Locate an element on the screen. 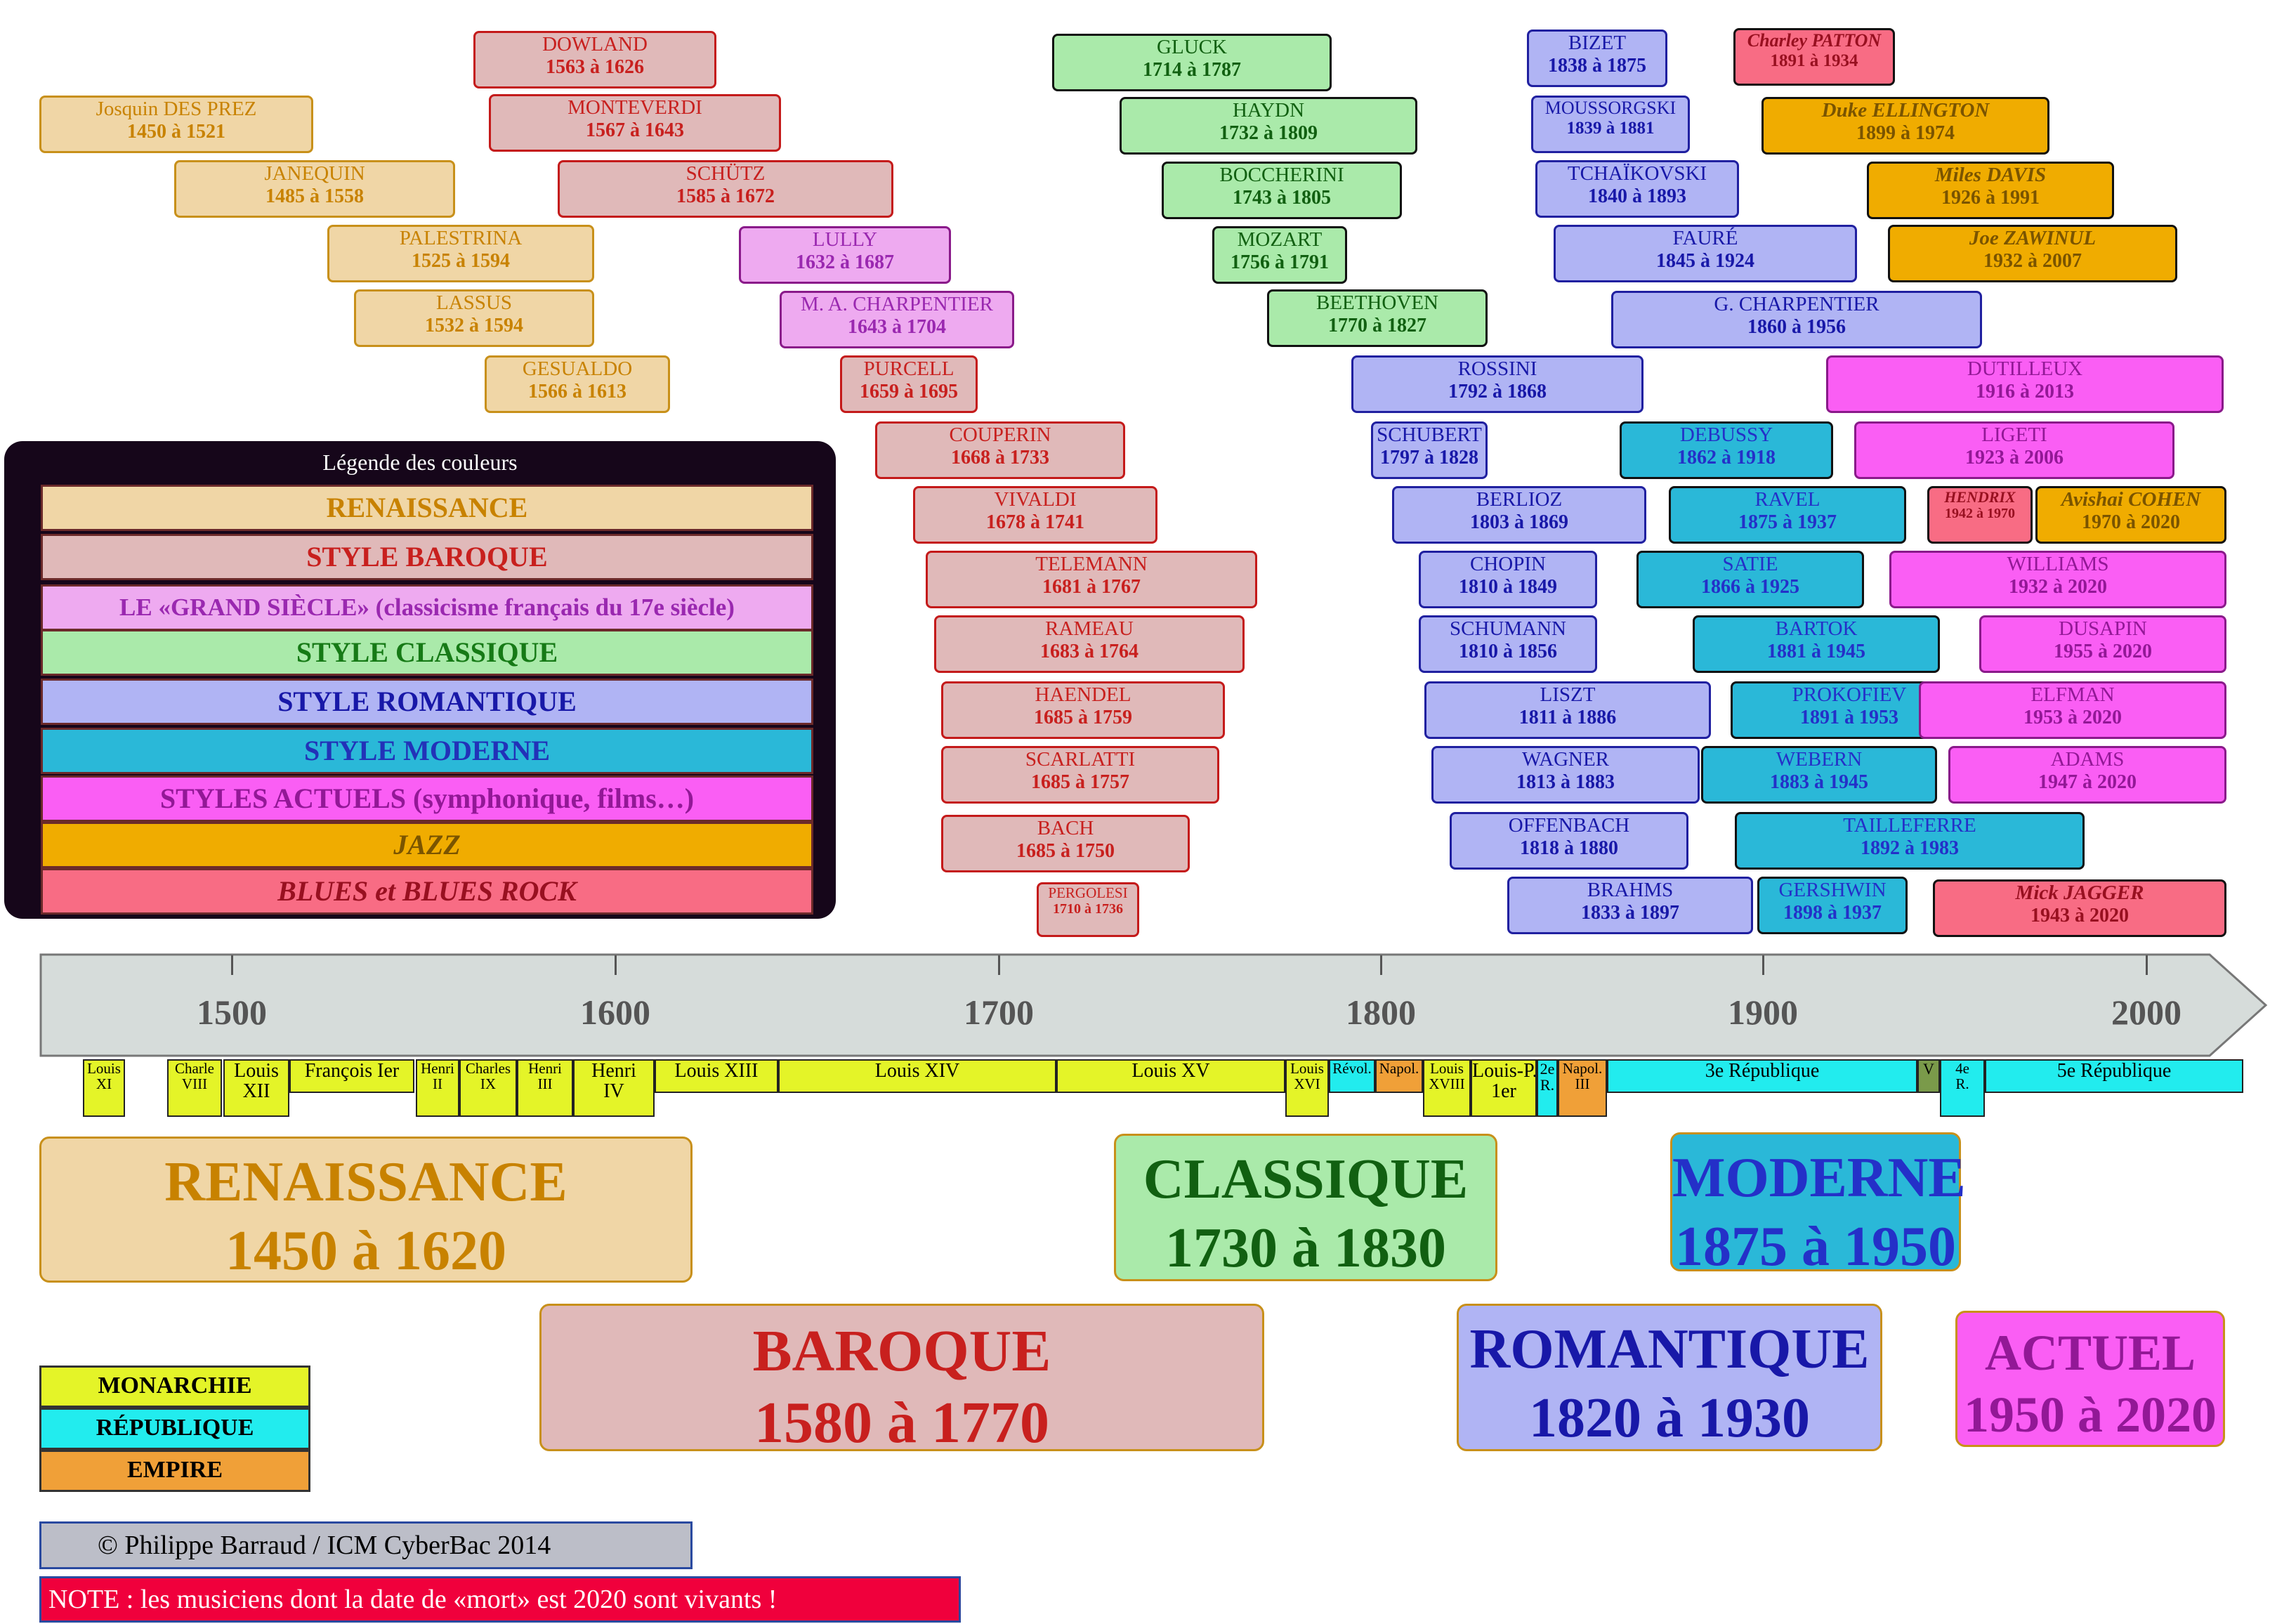  composer-box: DUTILLEUX 1916 à 2013 is located at coordinates (2025, 384).